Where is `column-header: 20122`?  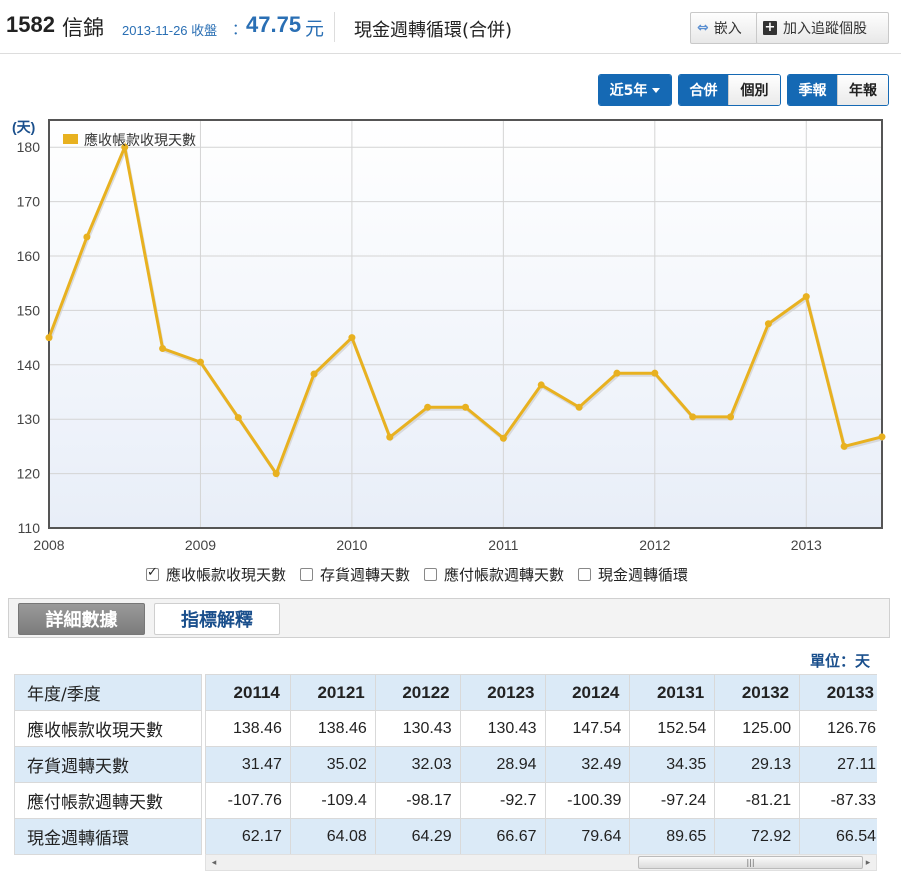
column-header: 20122 is located at coordinates (417, 692).